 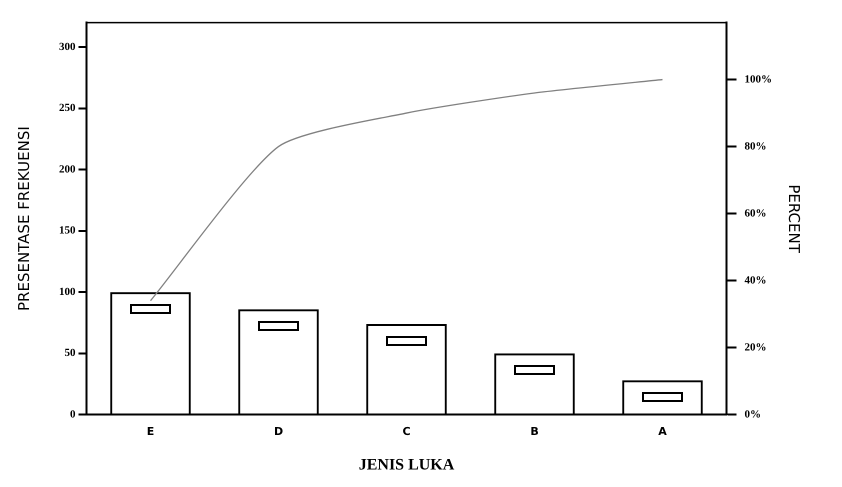 What do you see at coordinates (150, 431) in the screenshot?
I see `x-tick-label: E` at bounding box center [150, 431].